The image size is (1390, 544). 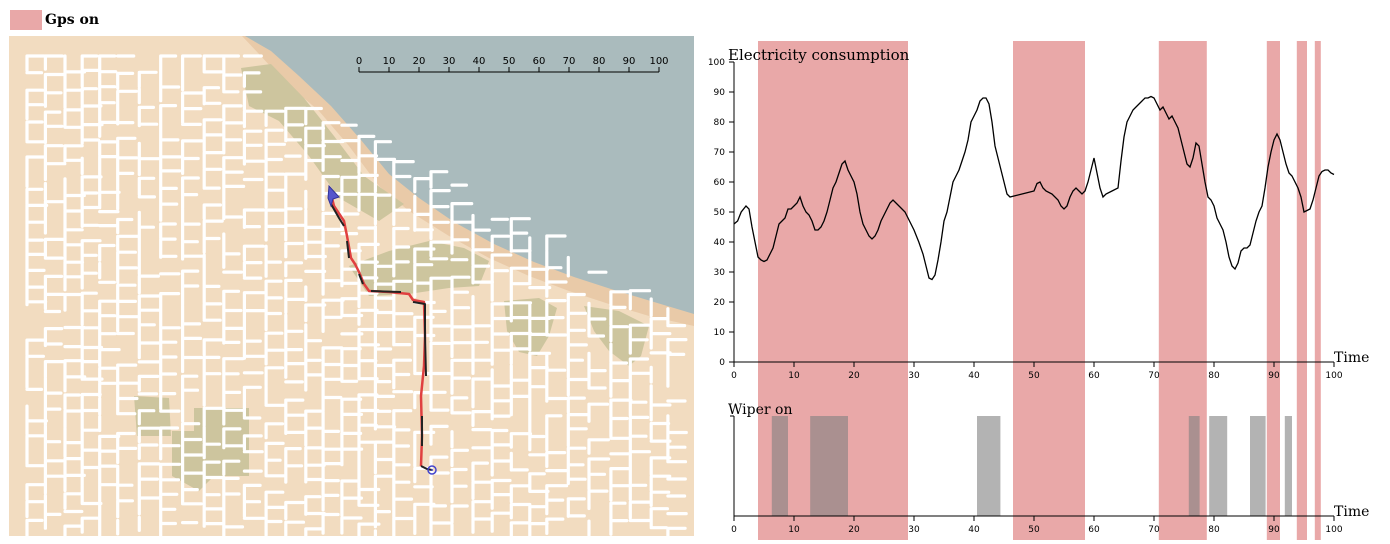 I want to click on electricity-y-tick-label: 20, so click(x=720, y=303).